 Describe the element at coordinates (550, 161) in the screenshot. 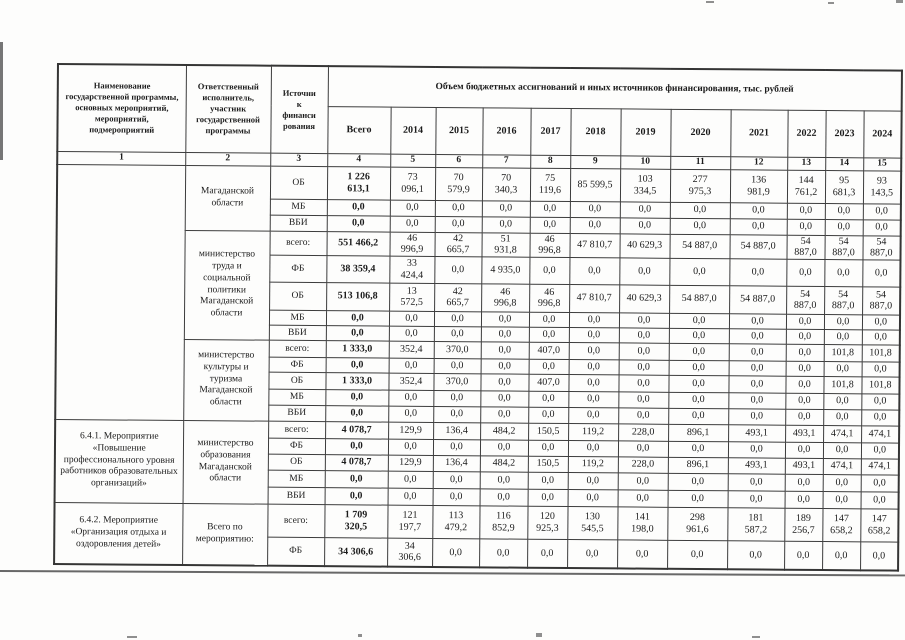

I see `column-number: 8` at that location.